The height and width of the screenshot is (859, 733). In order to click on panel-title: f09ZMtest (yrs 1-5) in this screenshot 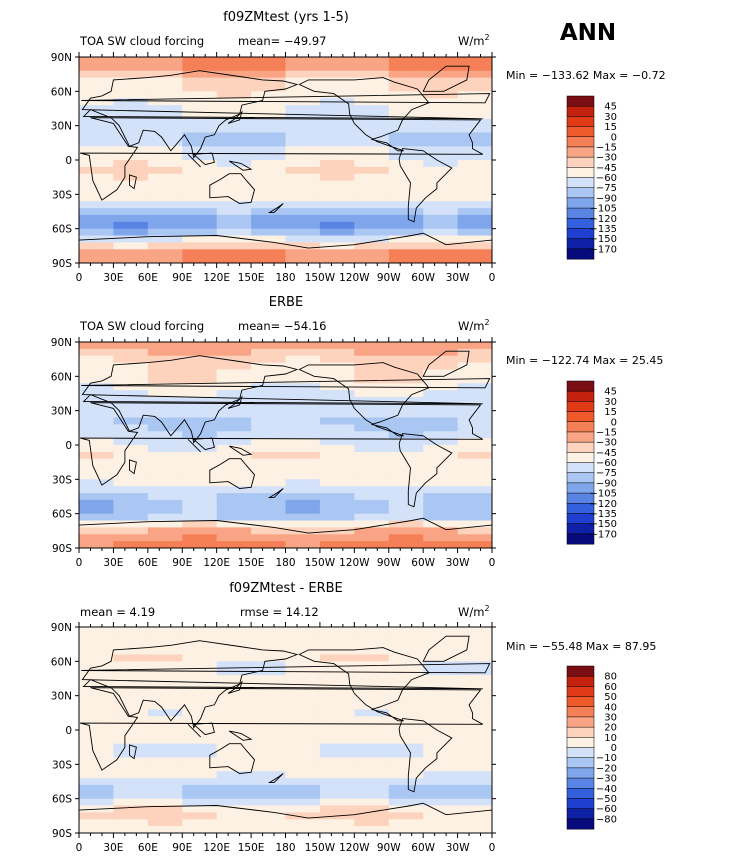, I will do `click(286, 17)`.